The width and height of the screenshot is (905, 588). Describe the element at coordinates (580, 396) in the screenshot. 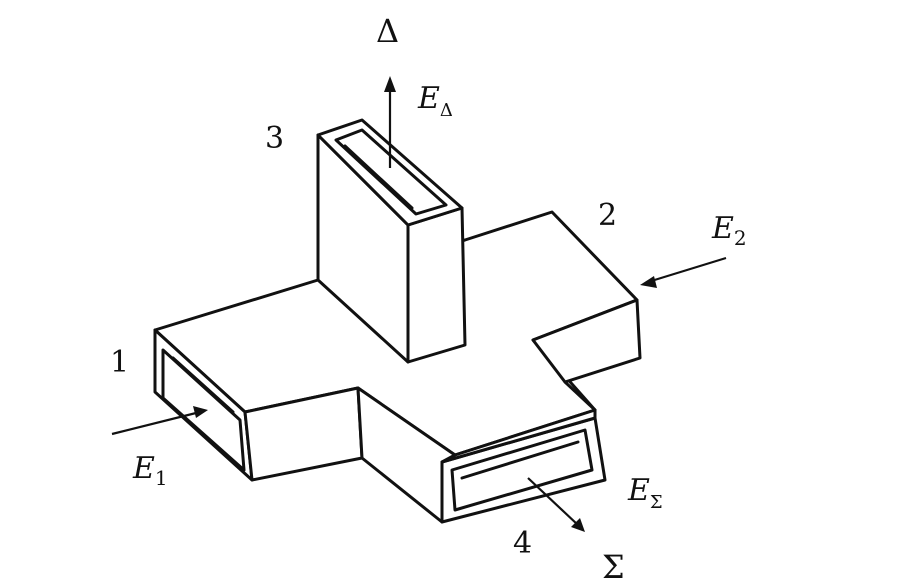

I see `port-2-edge` at that location.